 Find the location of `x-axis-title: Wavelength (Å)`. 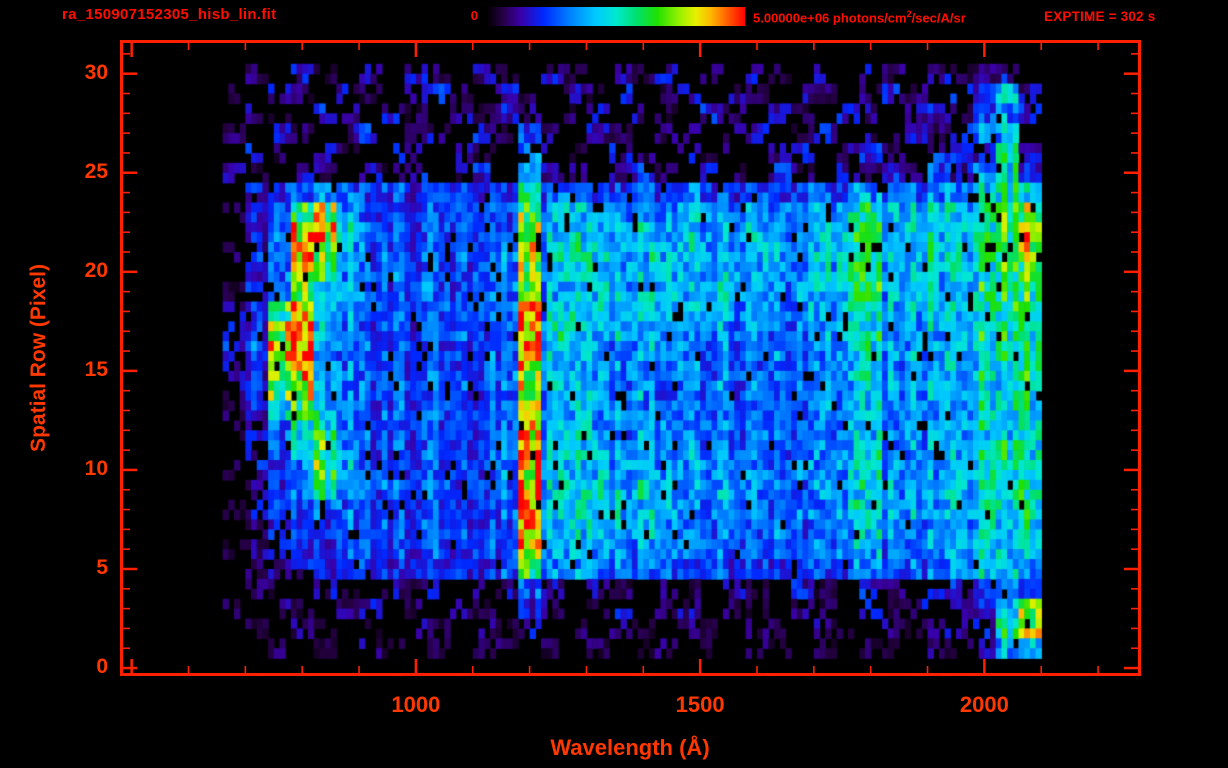

x-axis-title: Wavelength (Å) is located at coordinates (630, 747).